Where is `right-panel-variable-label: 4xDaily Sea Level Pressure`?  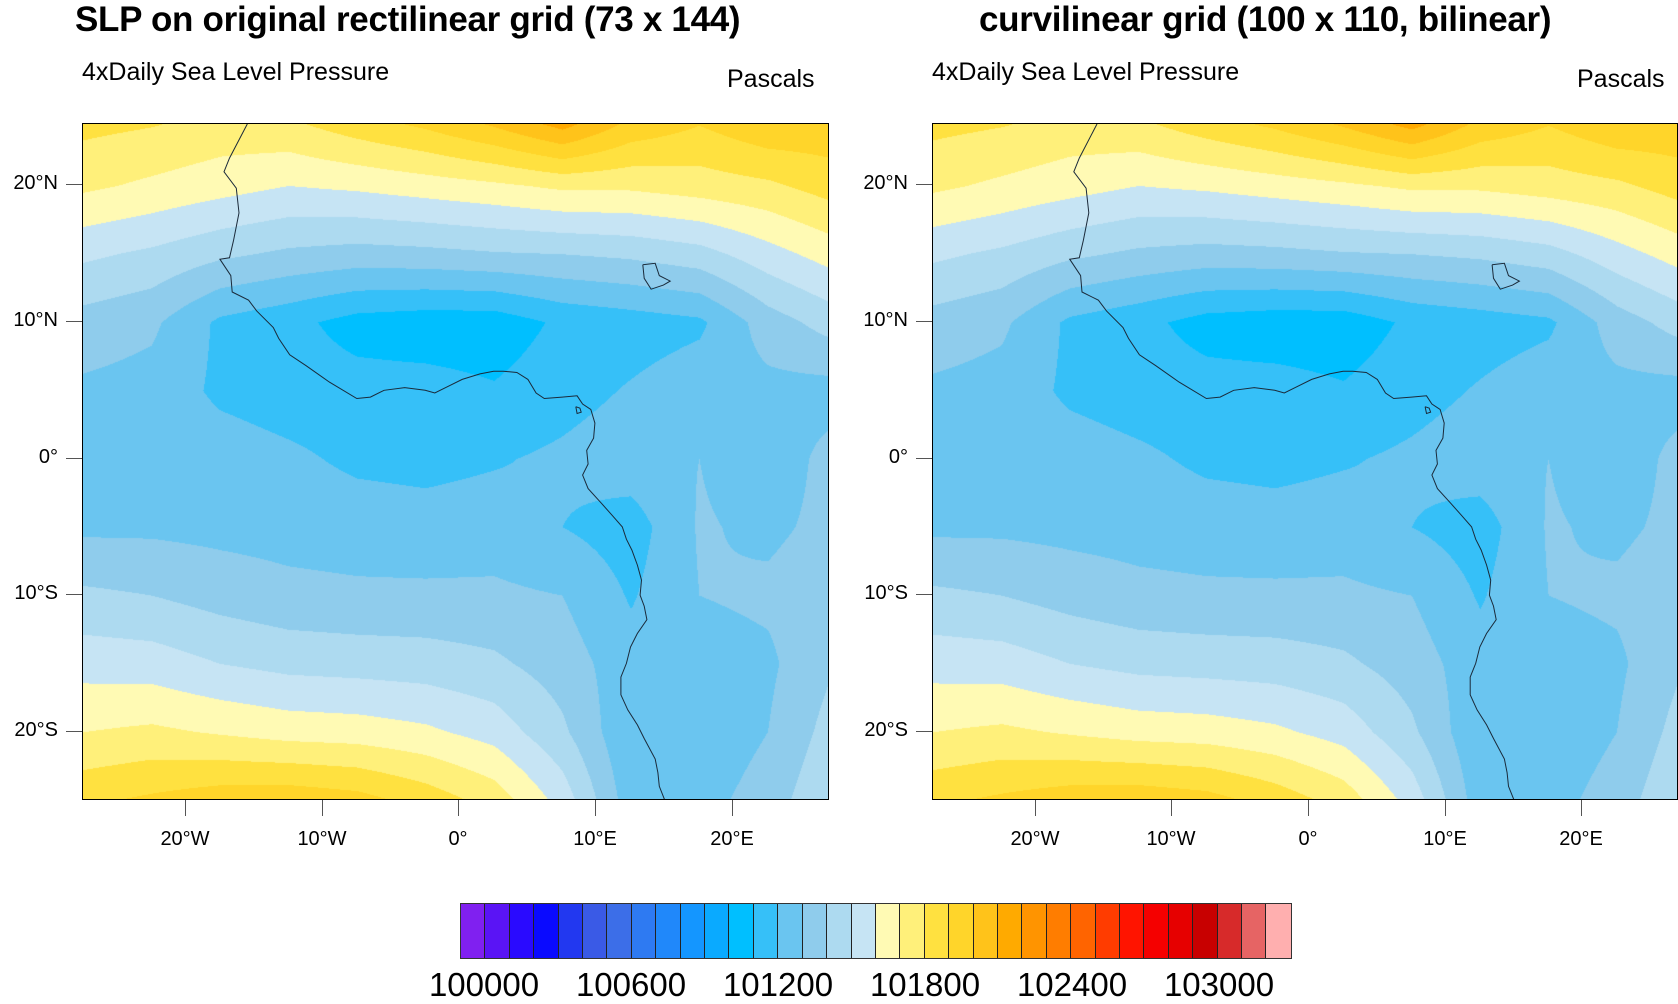 right-panel-variable-label: 4xDaily Sea Level Pressure is located at coordinates (1086, 72).